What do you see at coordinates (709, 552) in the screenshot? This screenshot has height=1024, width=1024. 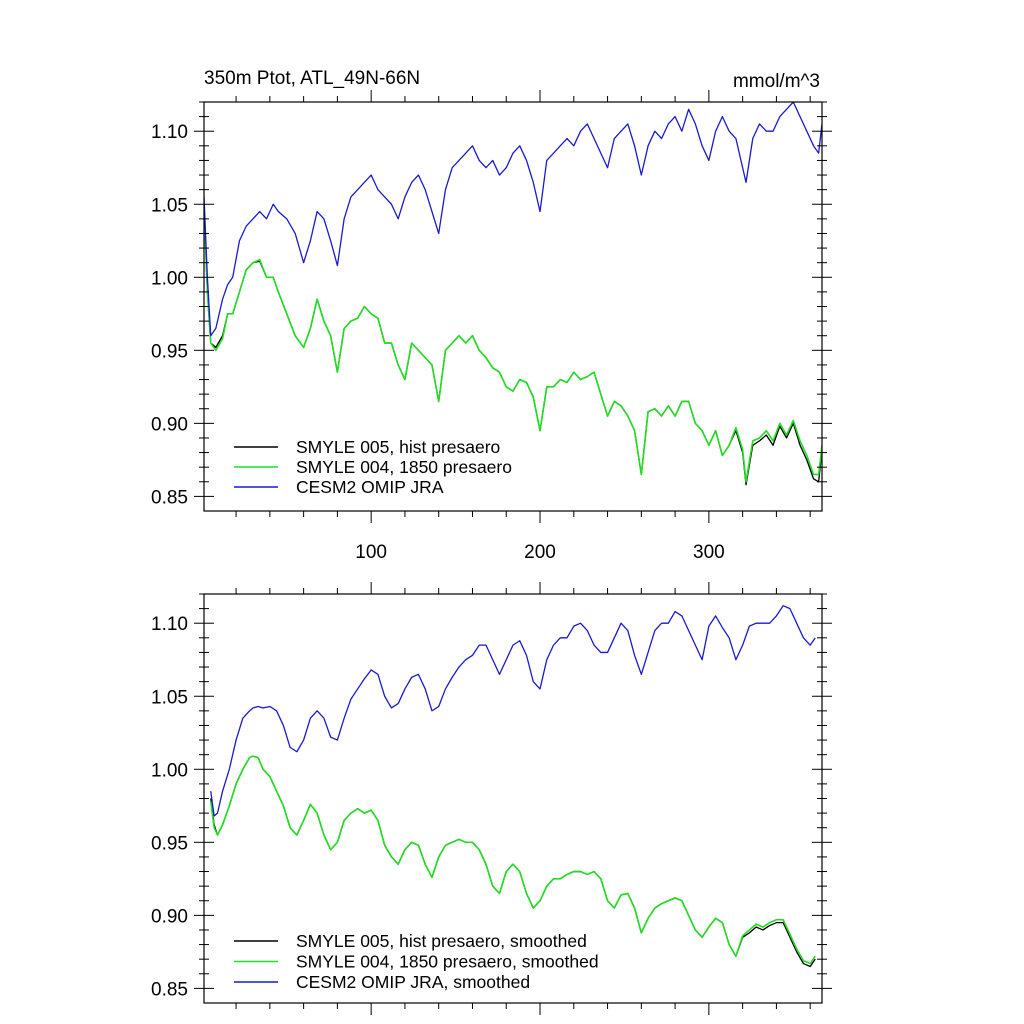 I see `x-tick-label: 300` at bounding box center [709, 552].